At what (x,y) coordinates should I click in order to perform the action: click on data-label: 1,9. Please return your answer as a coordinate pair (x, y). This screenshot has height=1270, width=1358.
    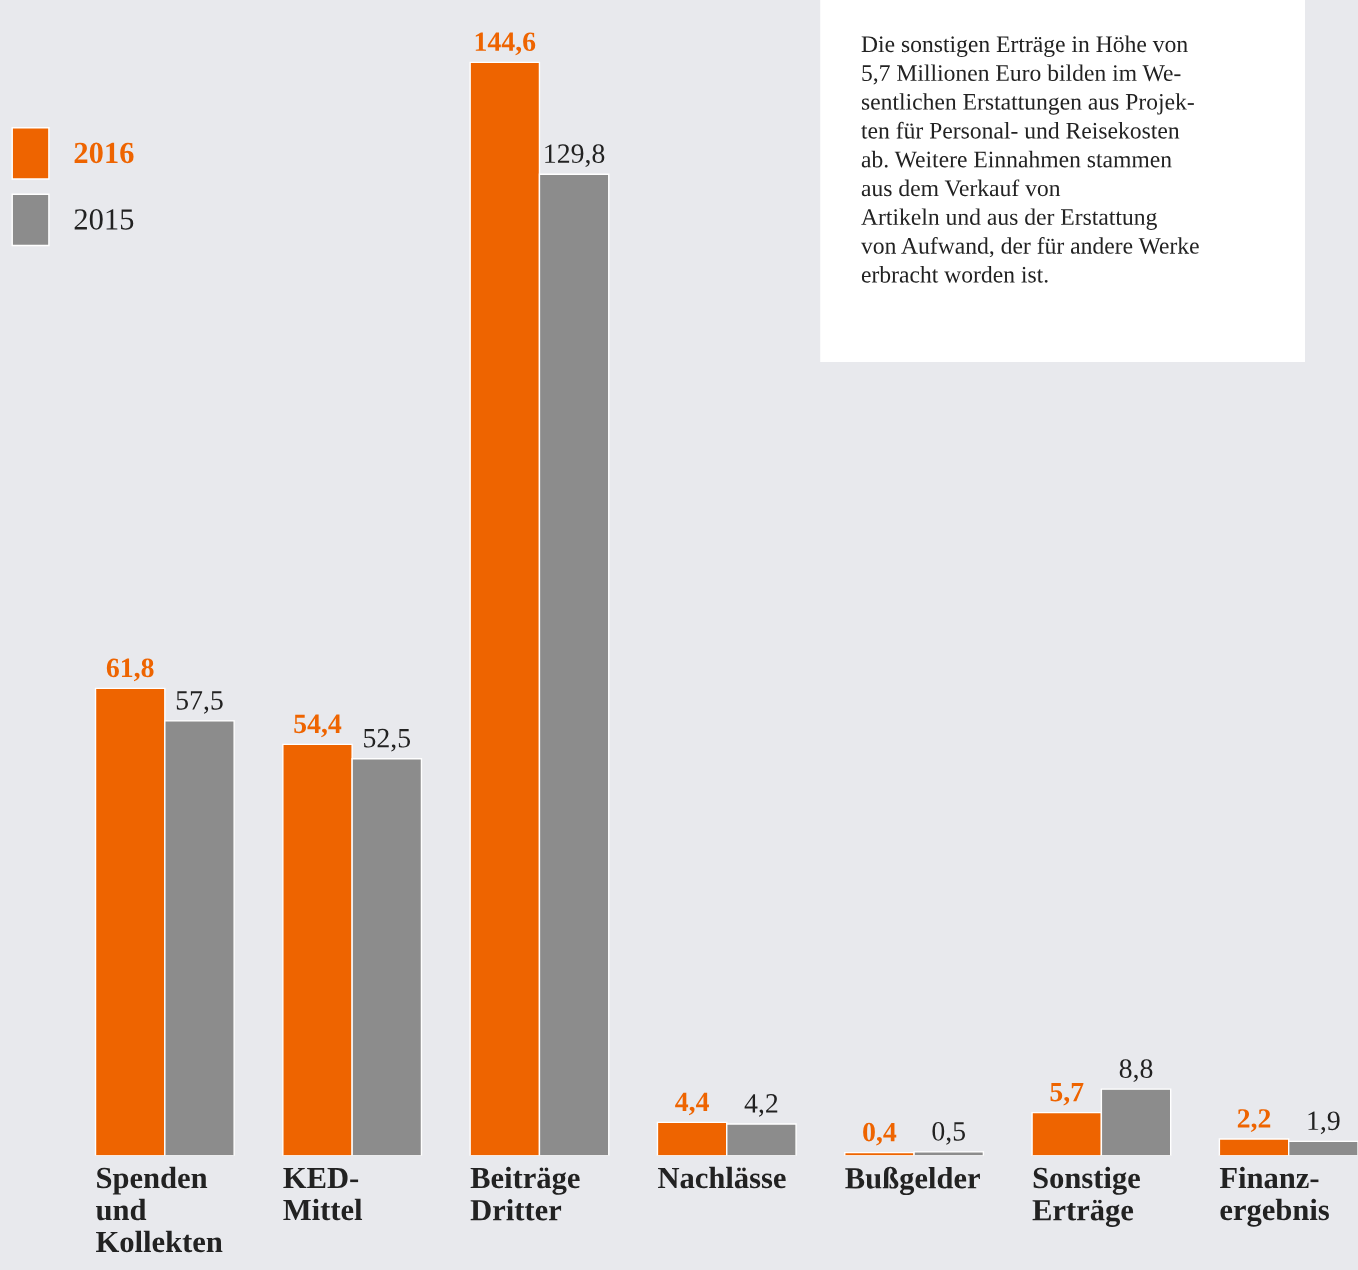
    Looking at the image, I should click on (1324, 1123).